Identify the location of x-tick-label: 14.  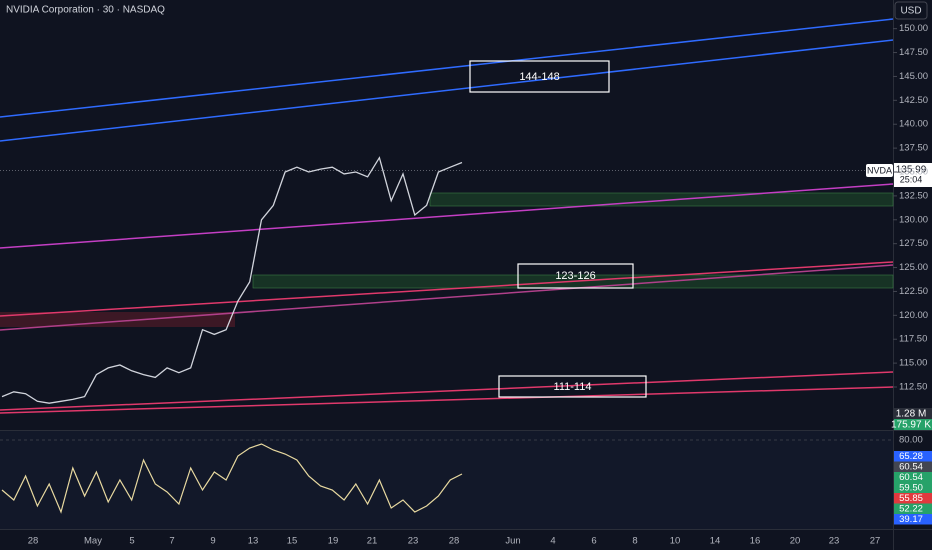
(715, 541).